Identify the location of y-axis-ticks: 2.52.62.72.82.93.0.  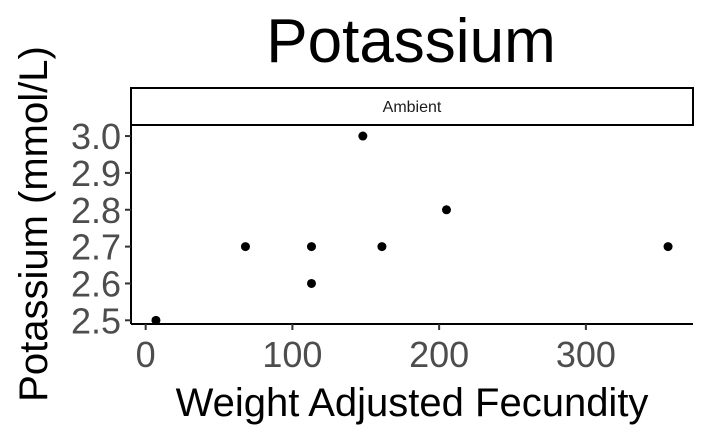
(101, 228).